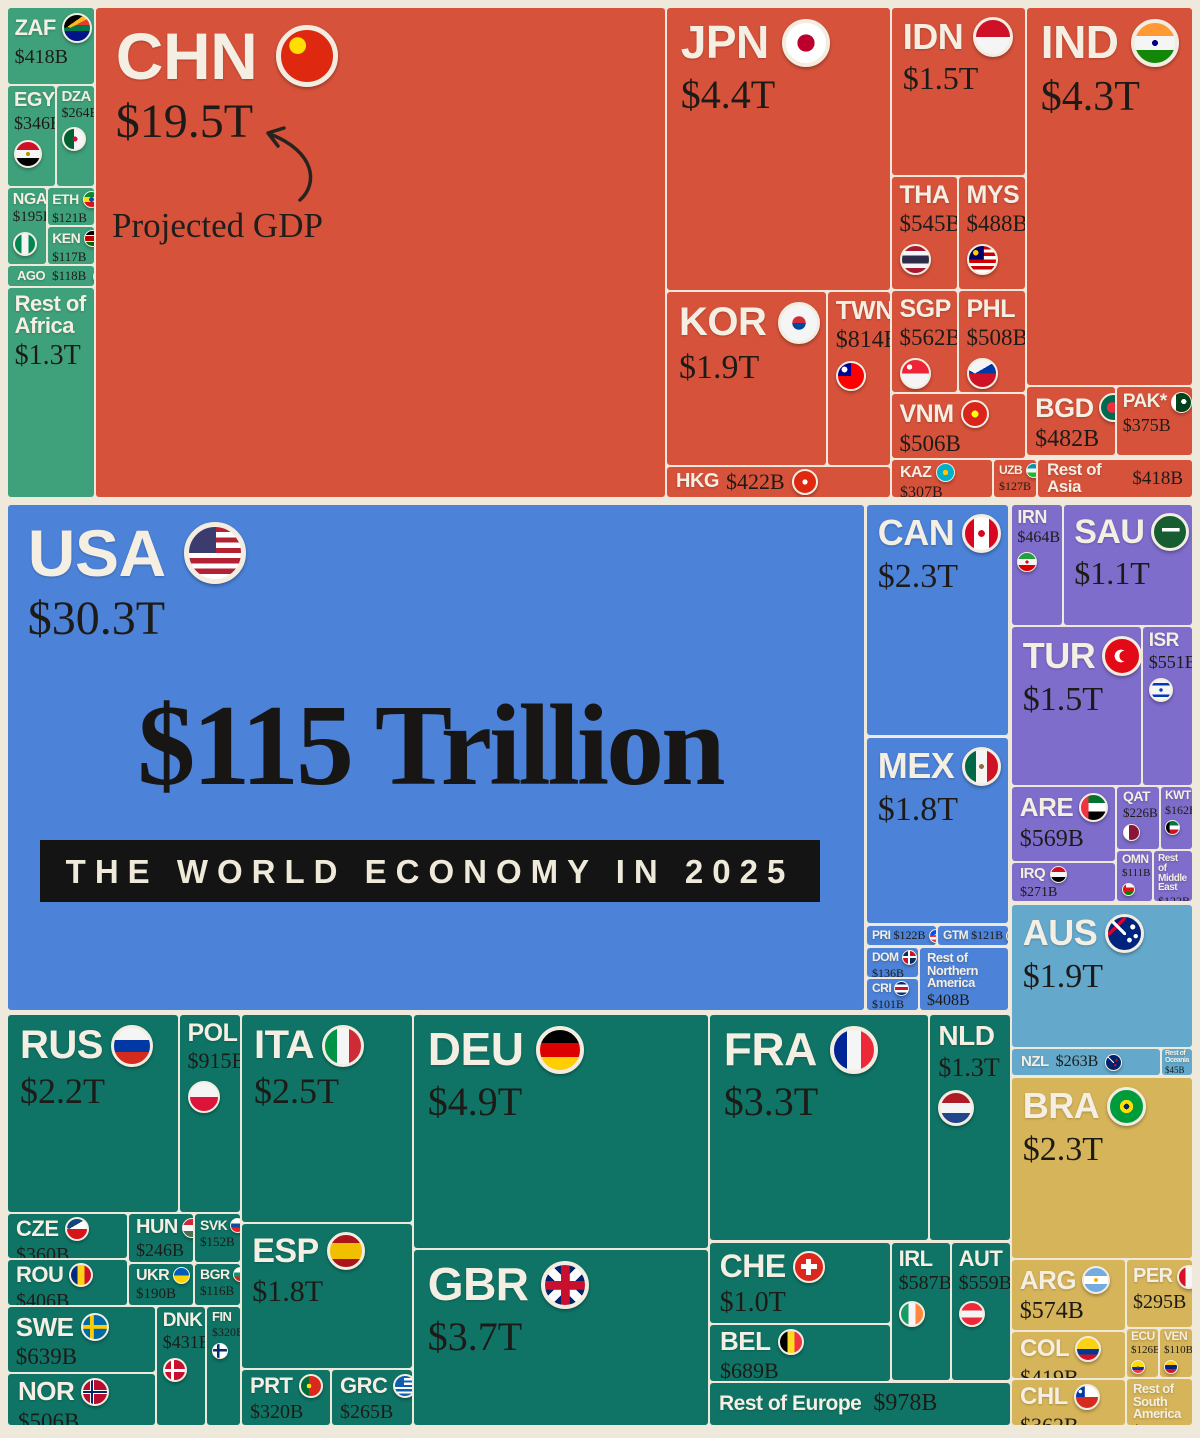 This screenshot has width=1200, height=1438. Describe the element at coordinates (1159, 1402) in the screenshot. I see `region-rest-of-south-america: Rest of South America $218B` at that location.